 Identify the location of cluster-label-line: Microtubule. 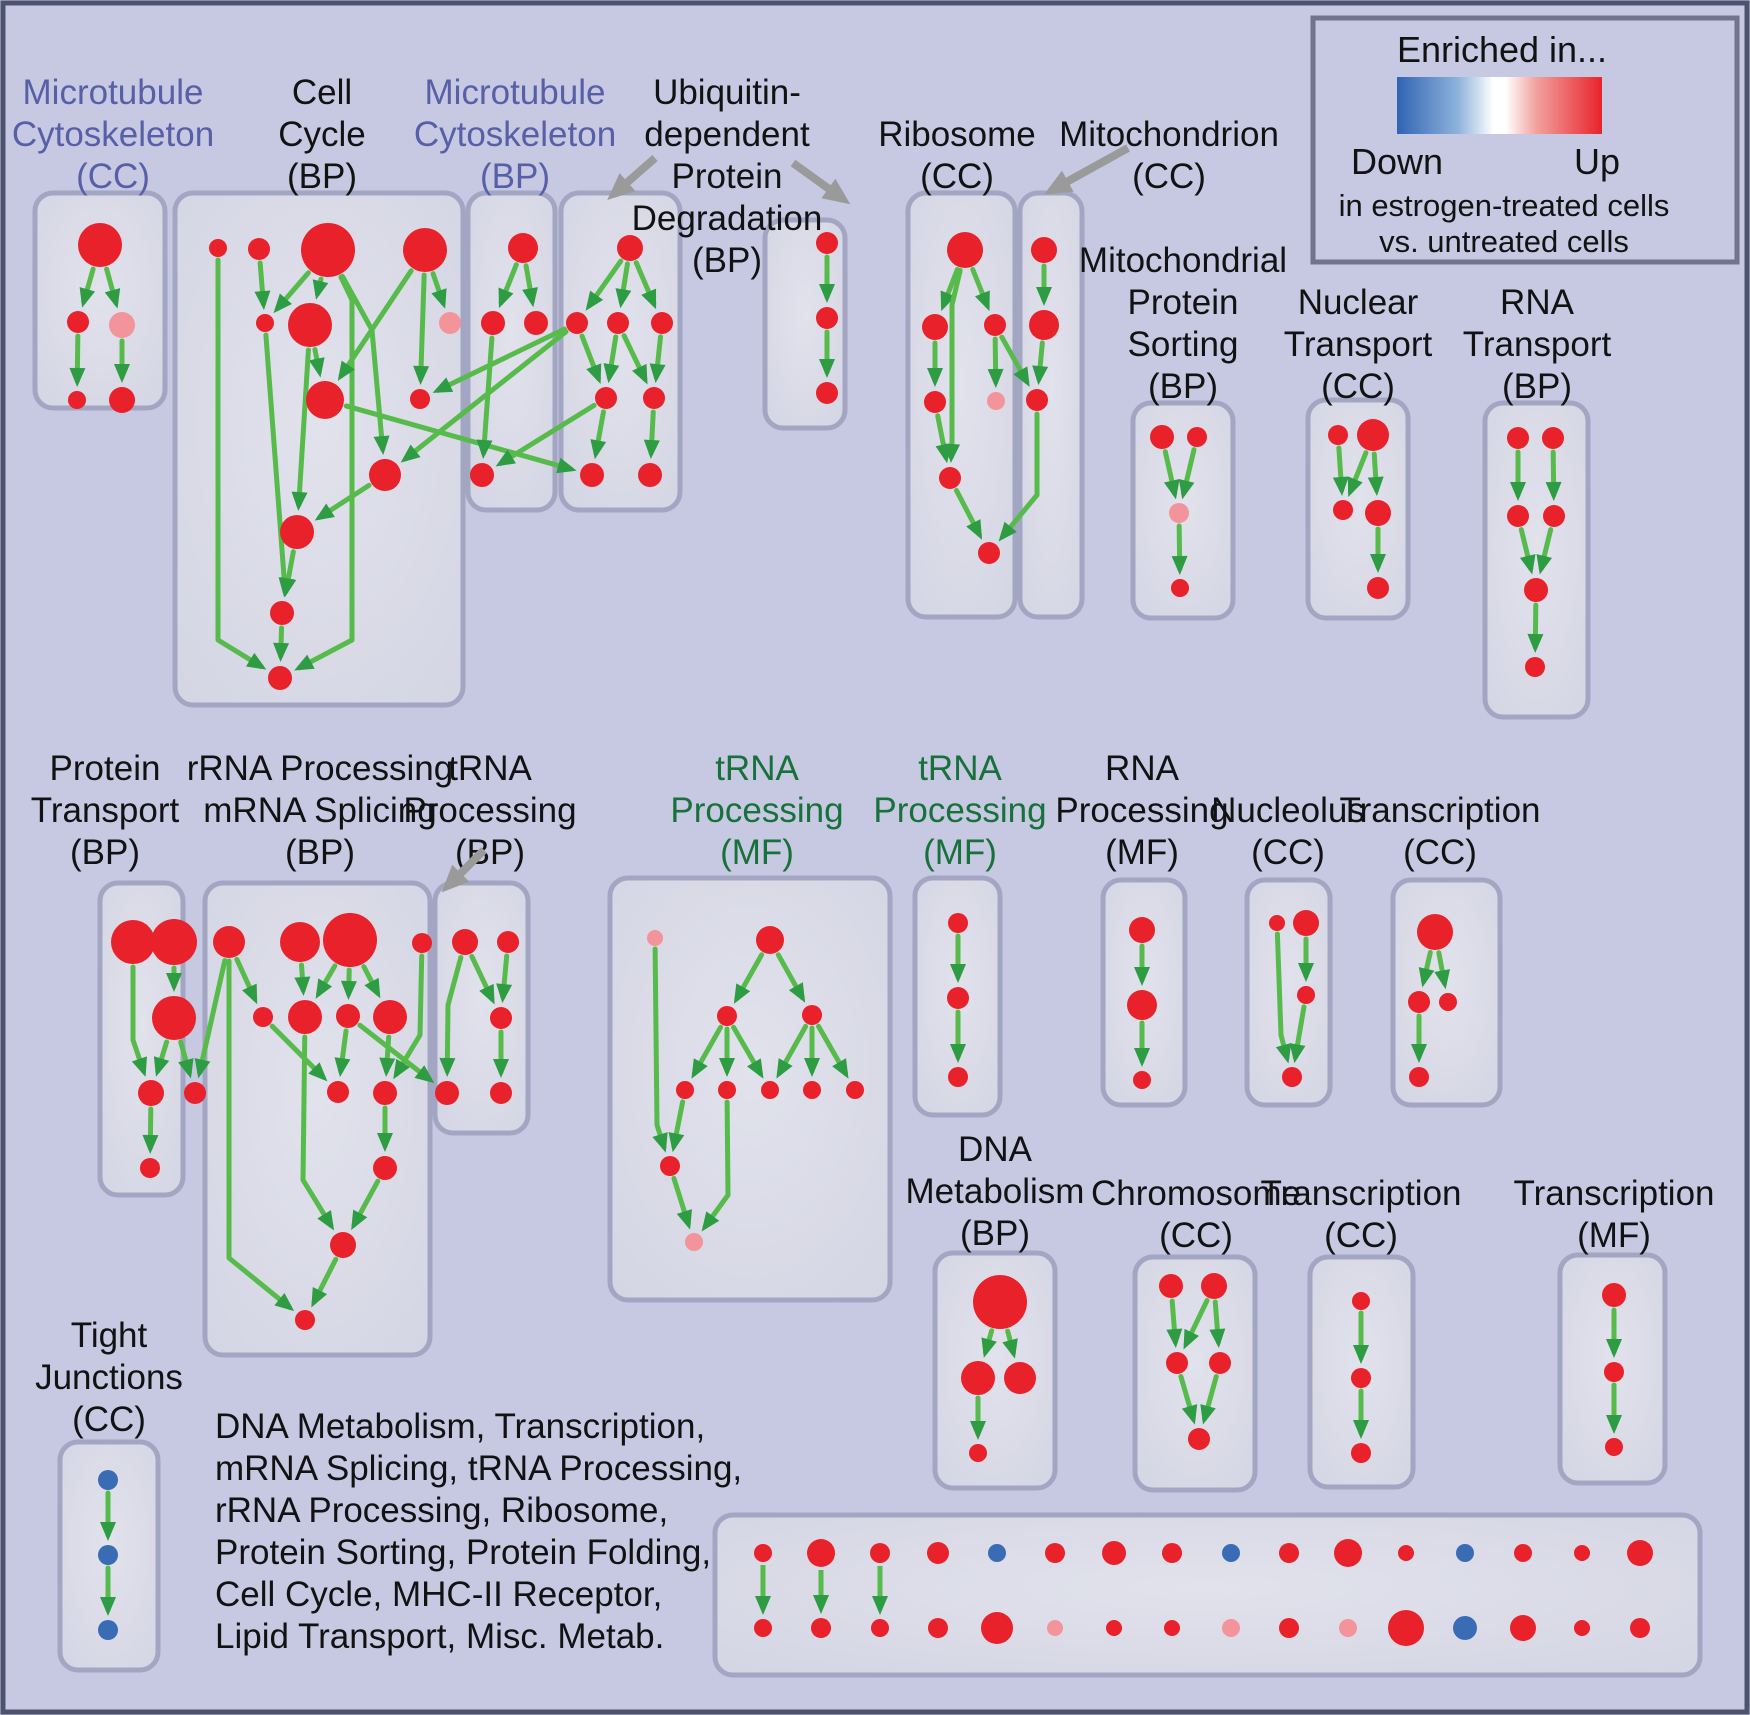
(113, 92).